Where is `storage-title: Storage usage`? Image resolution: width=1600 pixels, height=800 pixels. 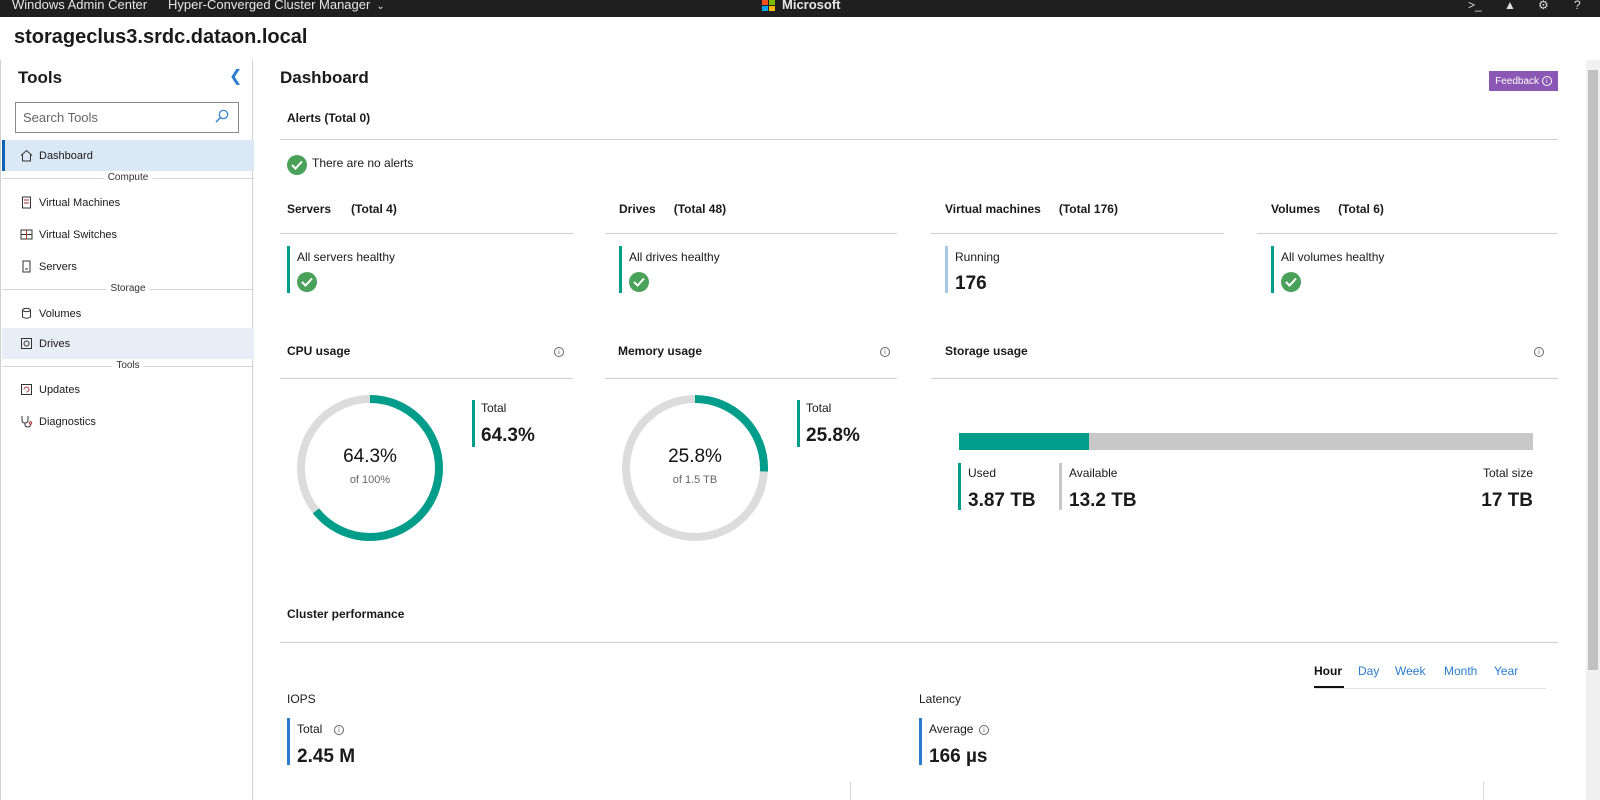
storage-title: Storage usage is located at coordinates (986, 351).